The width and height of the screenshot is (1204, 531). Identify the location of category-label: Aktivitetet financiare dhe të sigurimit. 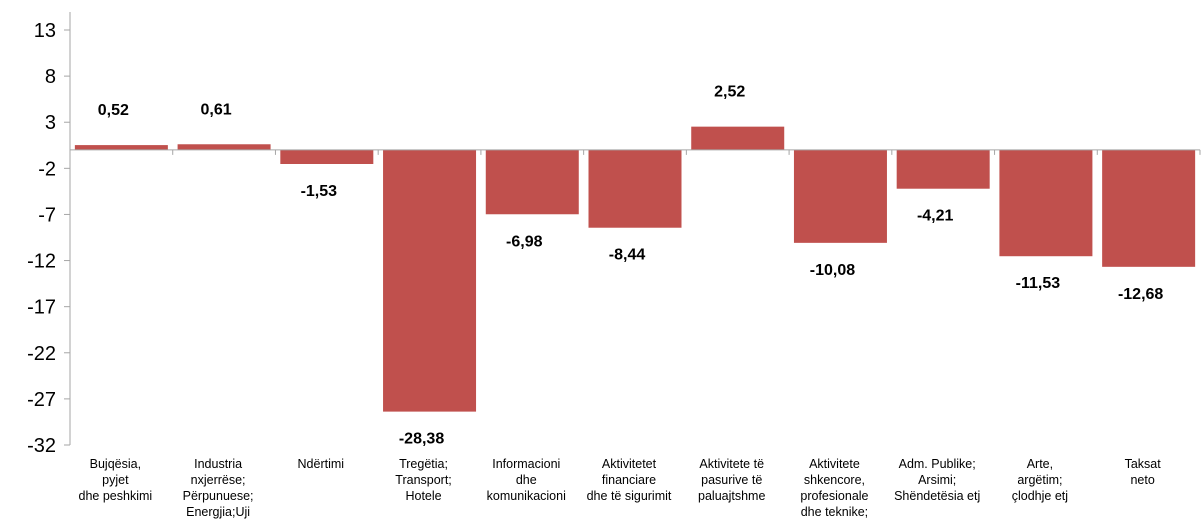
(629, 480).